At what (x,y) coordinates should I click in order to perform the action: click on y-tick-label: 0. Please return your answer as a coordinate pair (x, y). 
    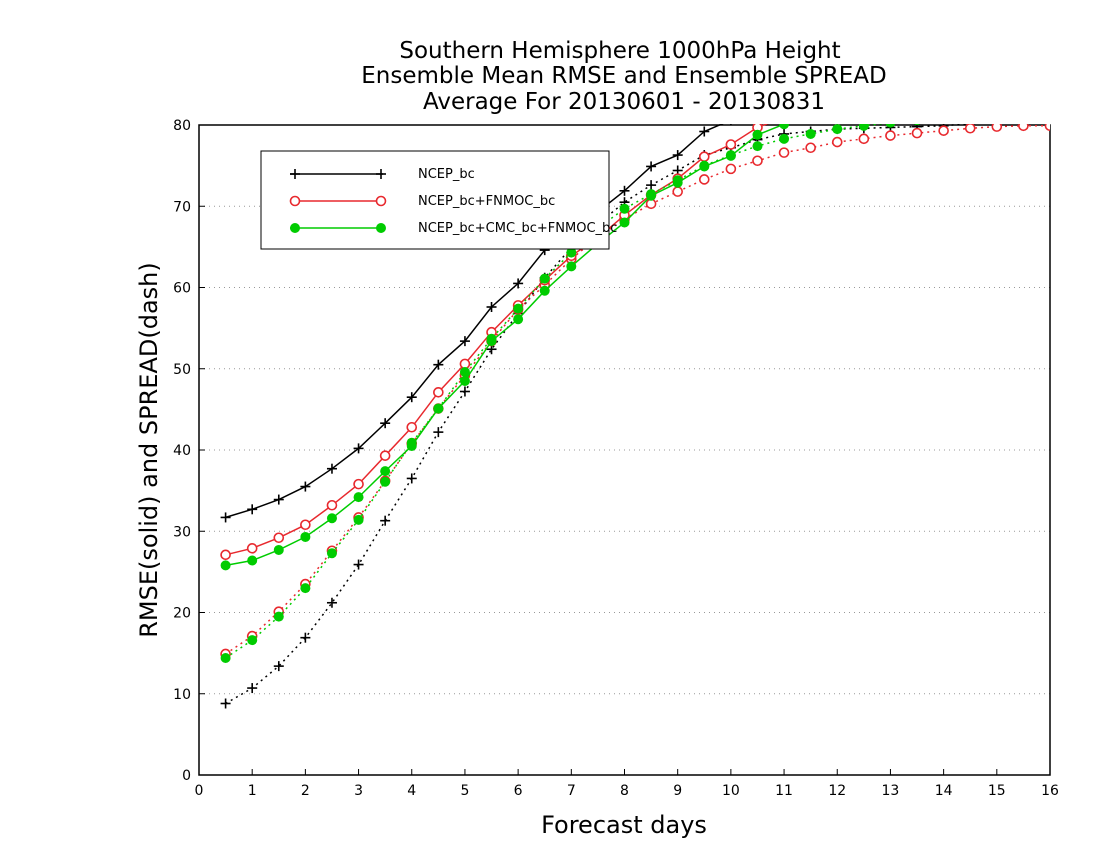
    Looking at the image, I should click on (186, 776).